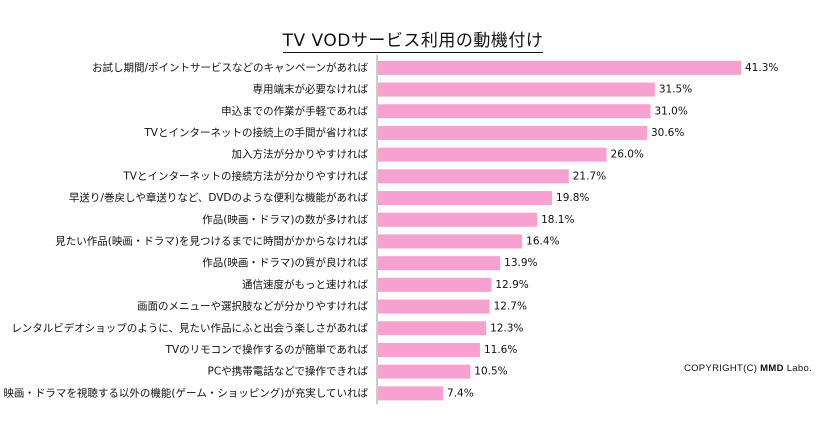 Image resolution: width=826 pixels, height=439 pixels. I want to click on copyright-prefix: COPYRIGHT(C), so click(720, 368).